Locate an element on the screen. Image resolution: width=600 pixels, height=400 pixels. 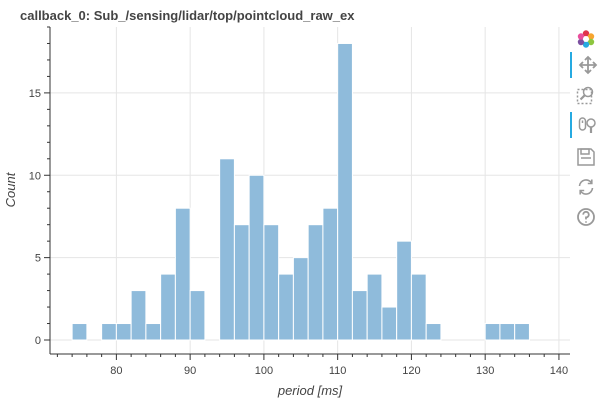
pan-icon is located at coordinates (585, 65).